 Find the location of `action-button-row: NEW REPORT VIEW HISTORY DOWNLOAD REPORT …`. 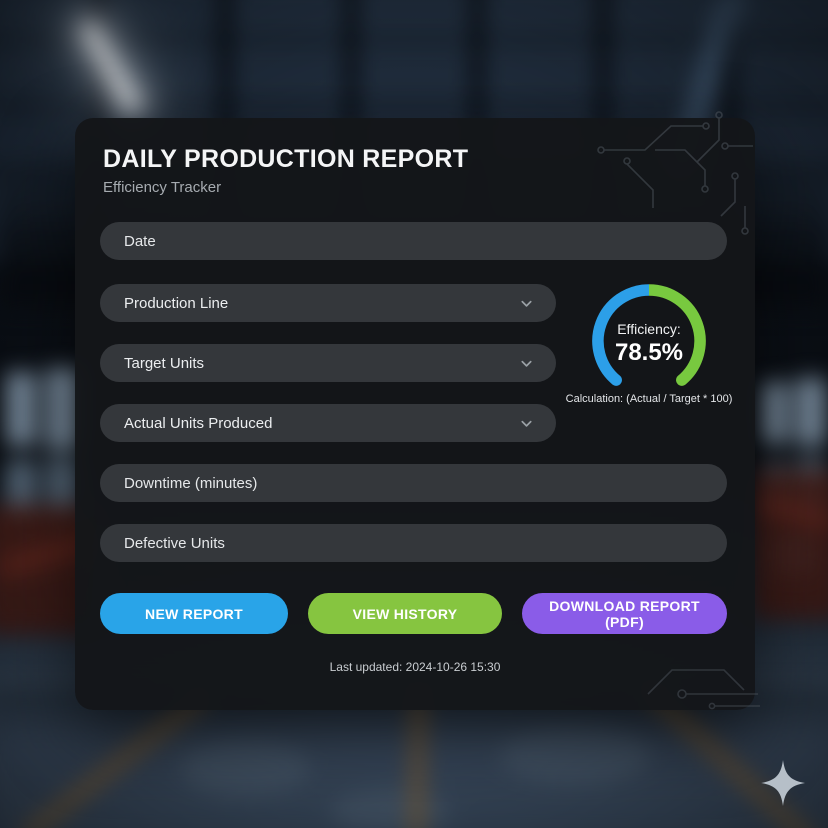

action-button-row: NEW REPORT VIEW HISTORY DOWNLOAD REPORT … is located at coordinates (413, 613).